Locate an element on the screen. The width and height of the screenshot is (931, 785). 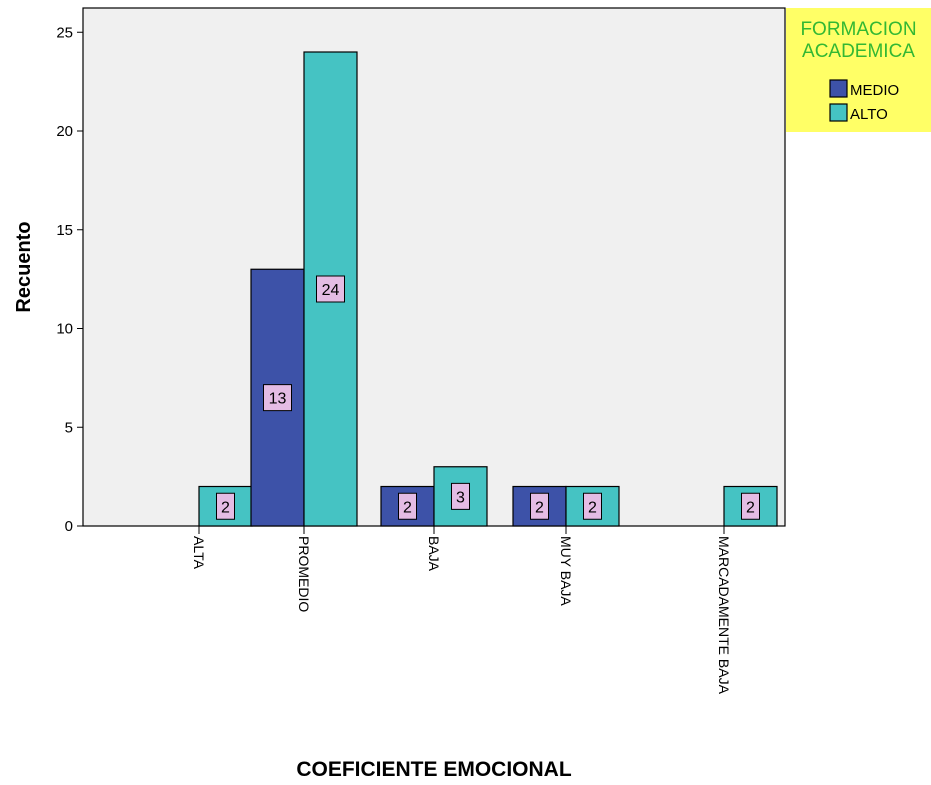
x-tick-label: PROMEDIO is located at coordinates (304, 574).